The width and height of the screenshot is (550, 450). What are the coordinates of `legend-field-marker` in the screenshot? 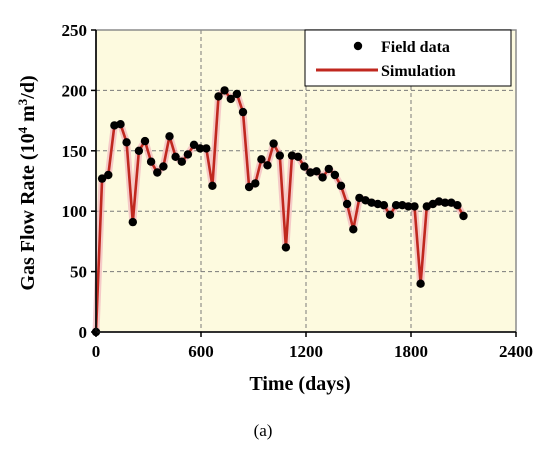 It's located at (358, 46).